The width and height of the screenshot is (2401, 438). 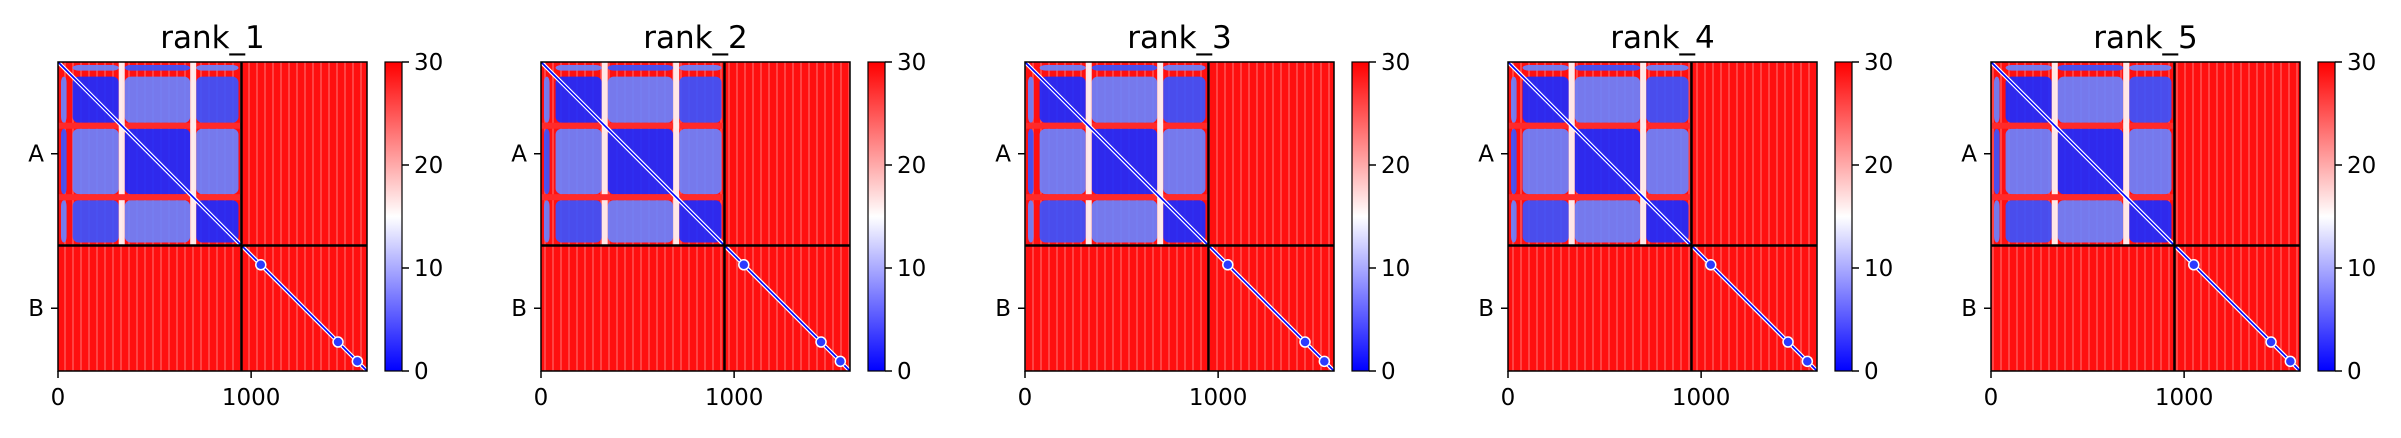 What do you see at coordinates (1662, 38) in the screenshot?
I see `panel-title: rank_4` at bounding box center [1662, 38].